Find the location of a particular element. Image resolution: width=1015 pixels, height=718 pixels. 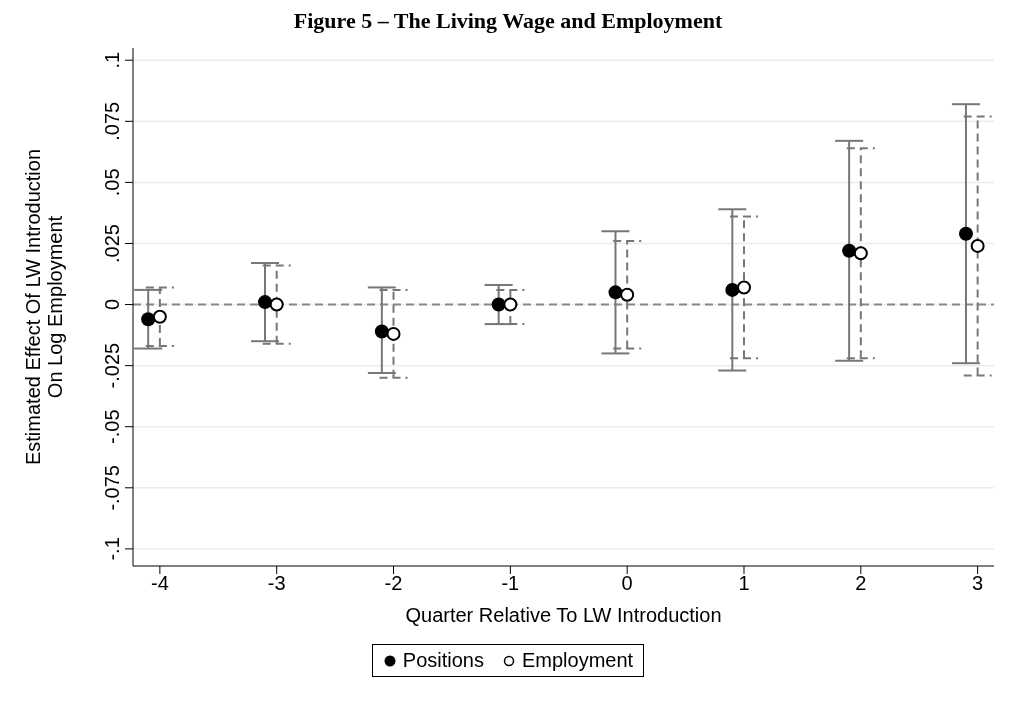

x-axis-title: Quarter Relative To LW Introduction is located at coordinates (563, 615).